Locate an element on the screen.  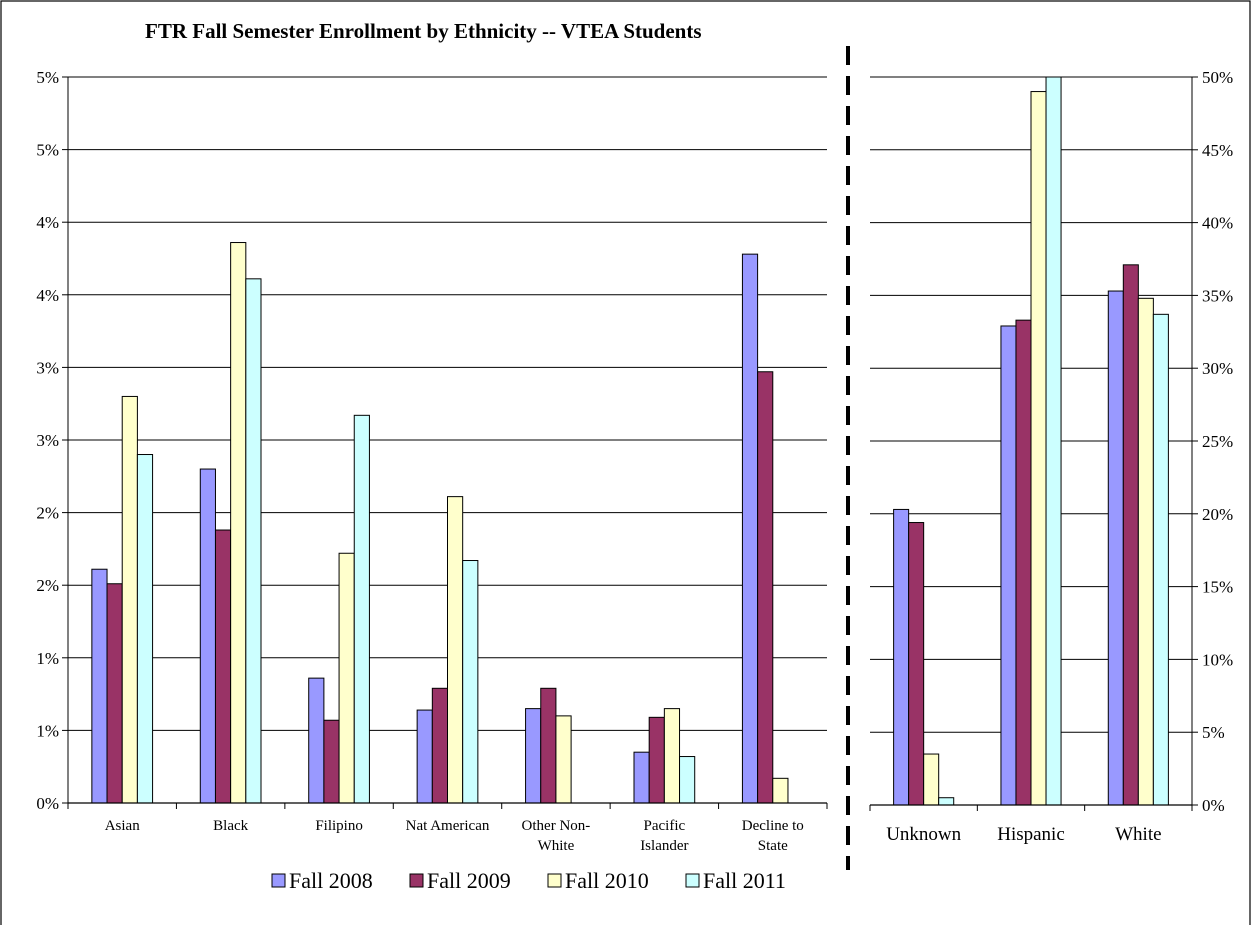
y-tick-label: 30% is located at coordinates (1217, 368).